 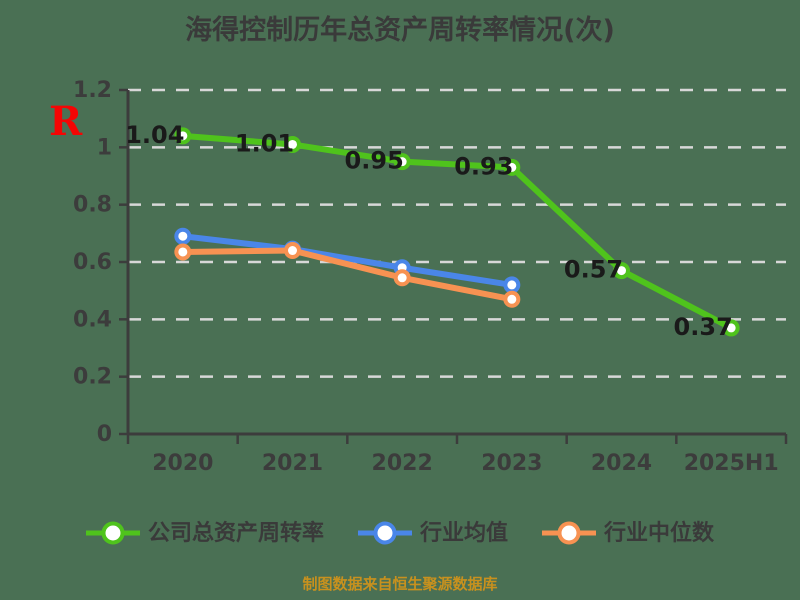 I want to click on x-tick-label: 2022, so click(x=402, y=463).